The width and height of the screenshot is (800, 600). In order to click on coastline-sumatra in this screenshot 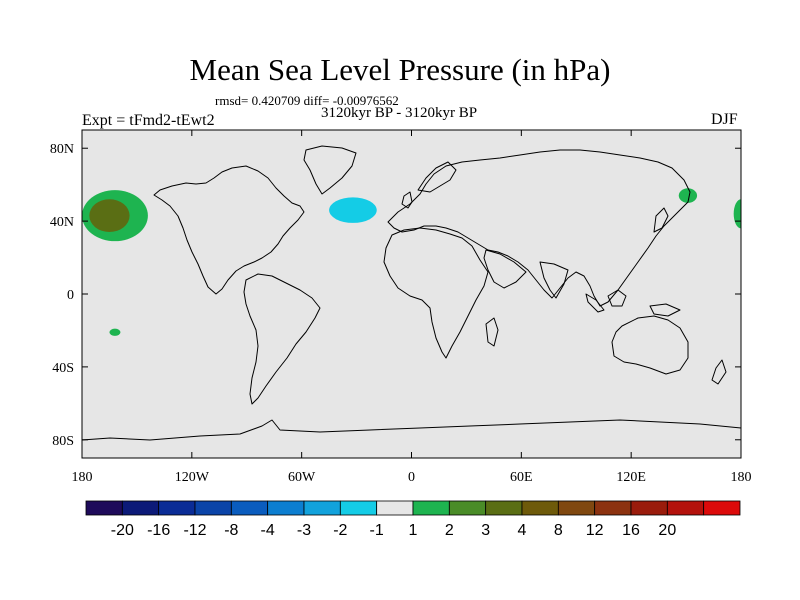, I will do `click(595, 303)`.